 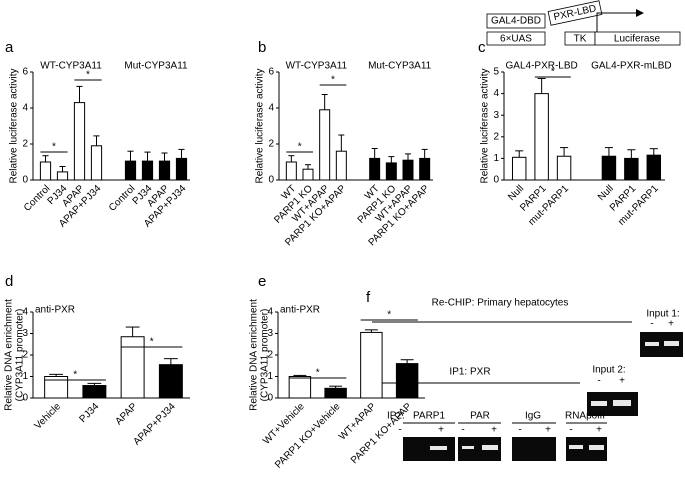 What do you see at coordinates (542, 66) in the screenshot?
I see `group-title: GAL4-PXR-LBD` at bounding box center [542, 66].